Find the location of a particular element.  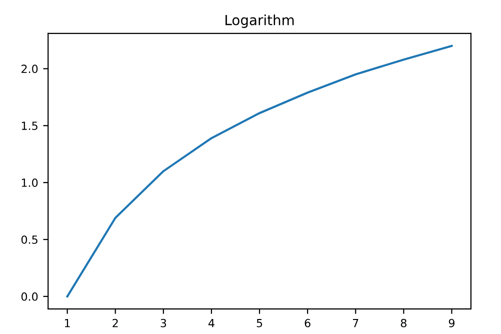

x-tick-label: 5 is located at coordinates (259, 323).